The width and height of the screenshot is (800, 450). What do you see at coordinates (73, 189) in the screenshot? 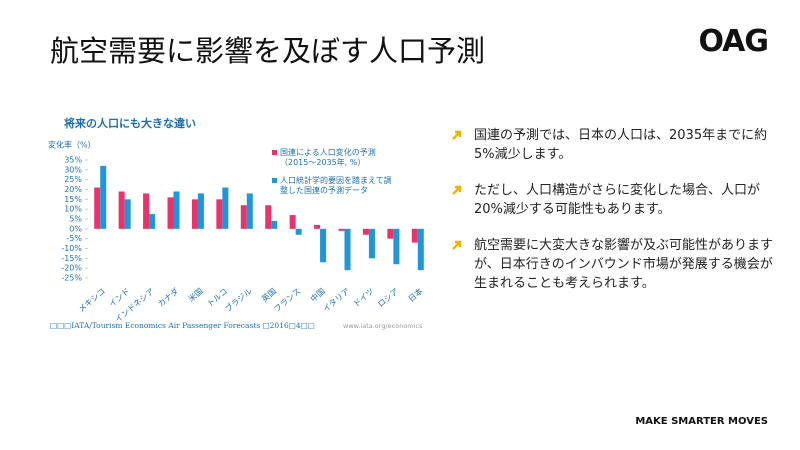
I see `y-tick-label: 20%` at bounding box center [73, 189].